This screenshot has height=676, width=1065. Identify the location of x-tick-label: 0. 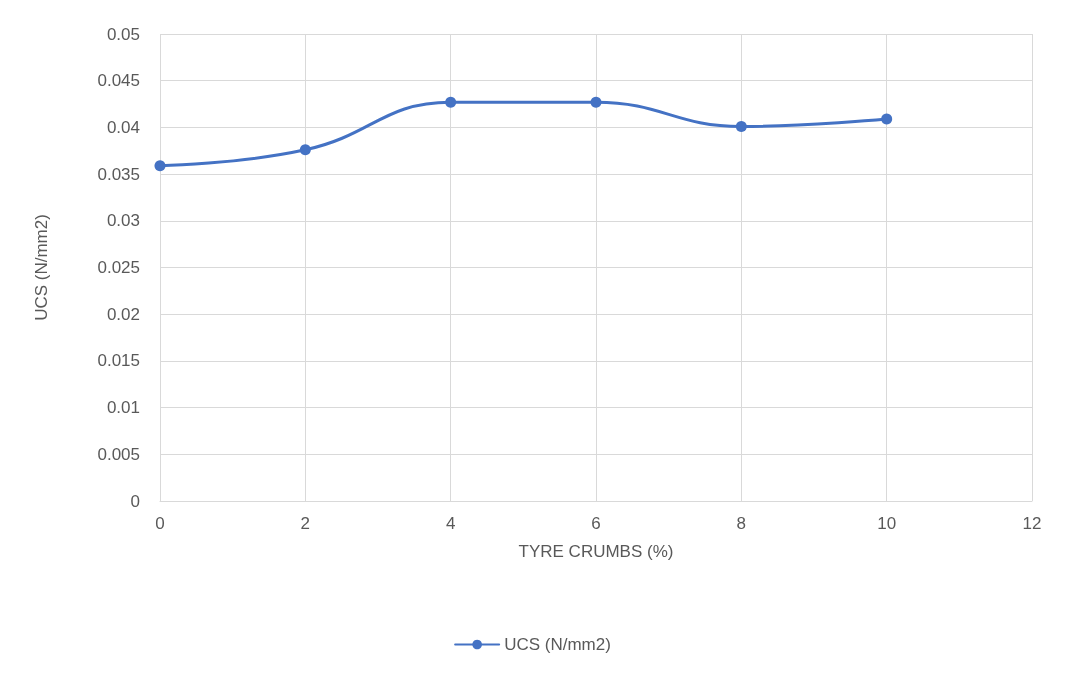
(160, 523).